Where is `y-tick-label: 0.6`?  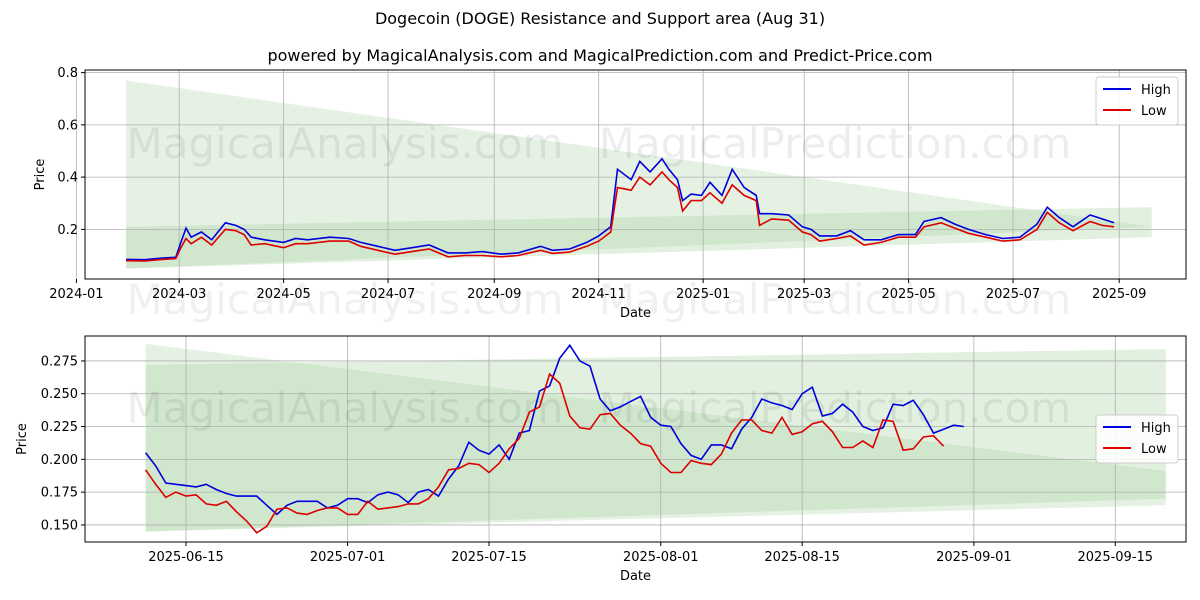
y-tick-label: 0.6 is located at coordinates (67, 125).